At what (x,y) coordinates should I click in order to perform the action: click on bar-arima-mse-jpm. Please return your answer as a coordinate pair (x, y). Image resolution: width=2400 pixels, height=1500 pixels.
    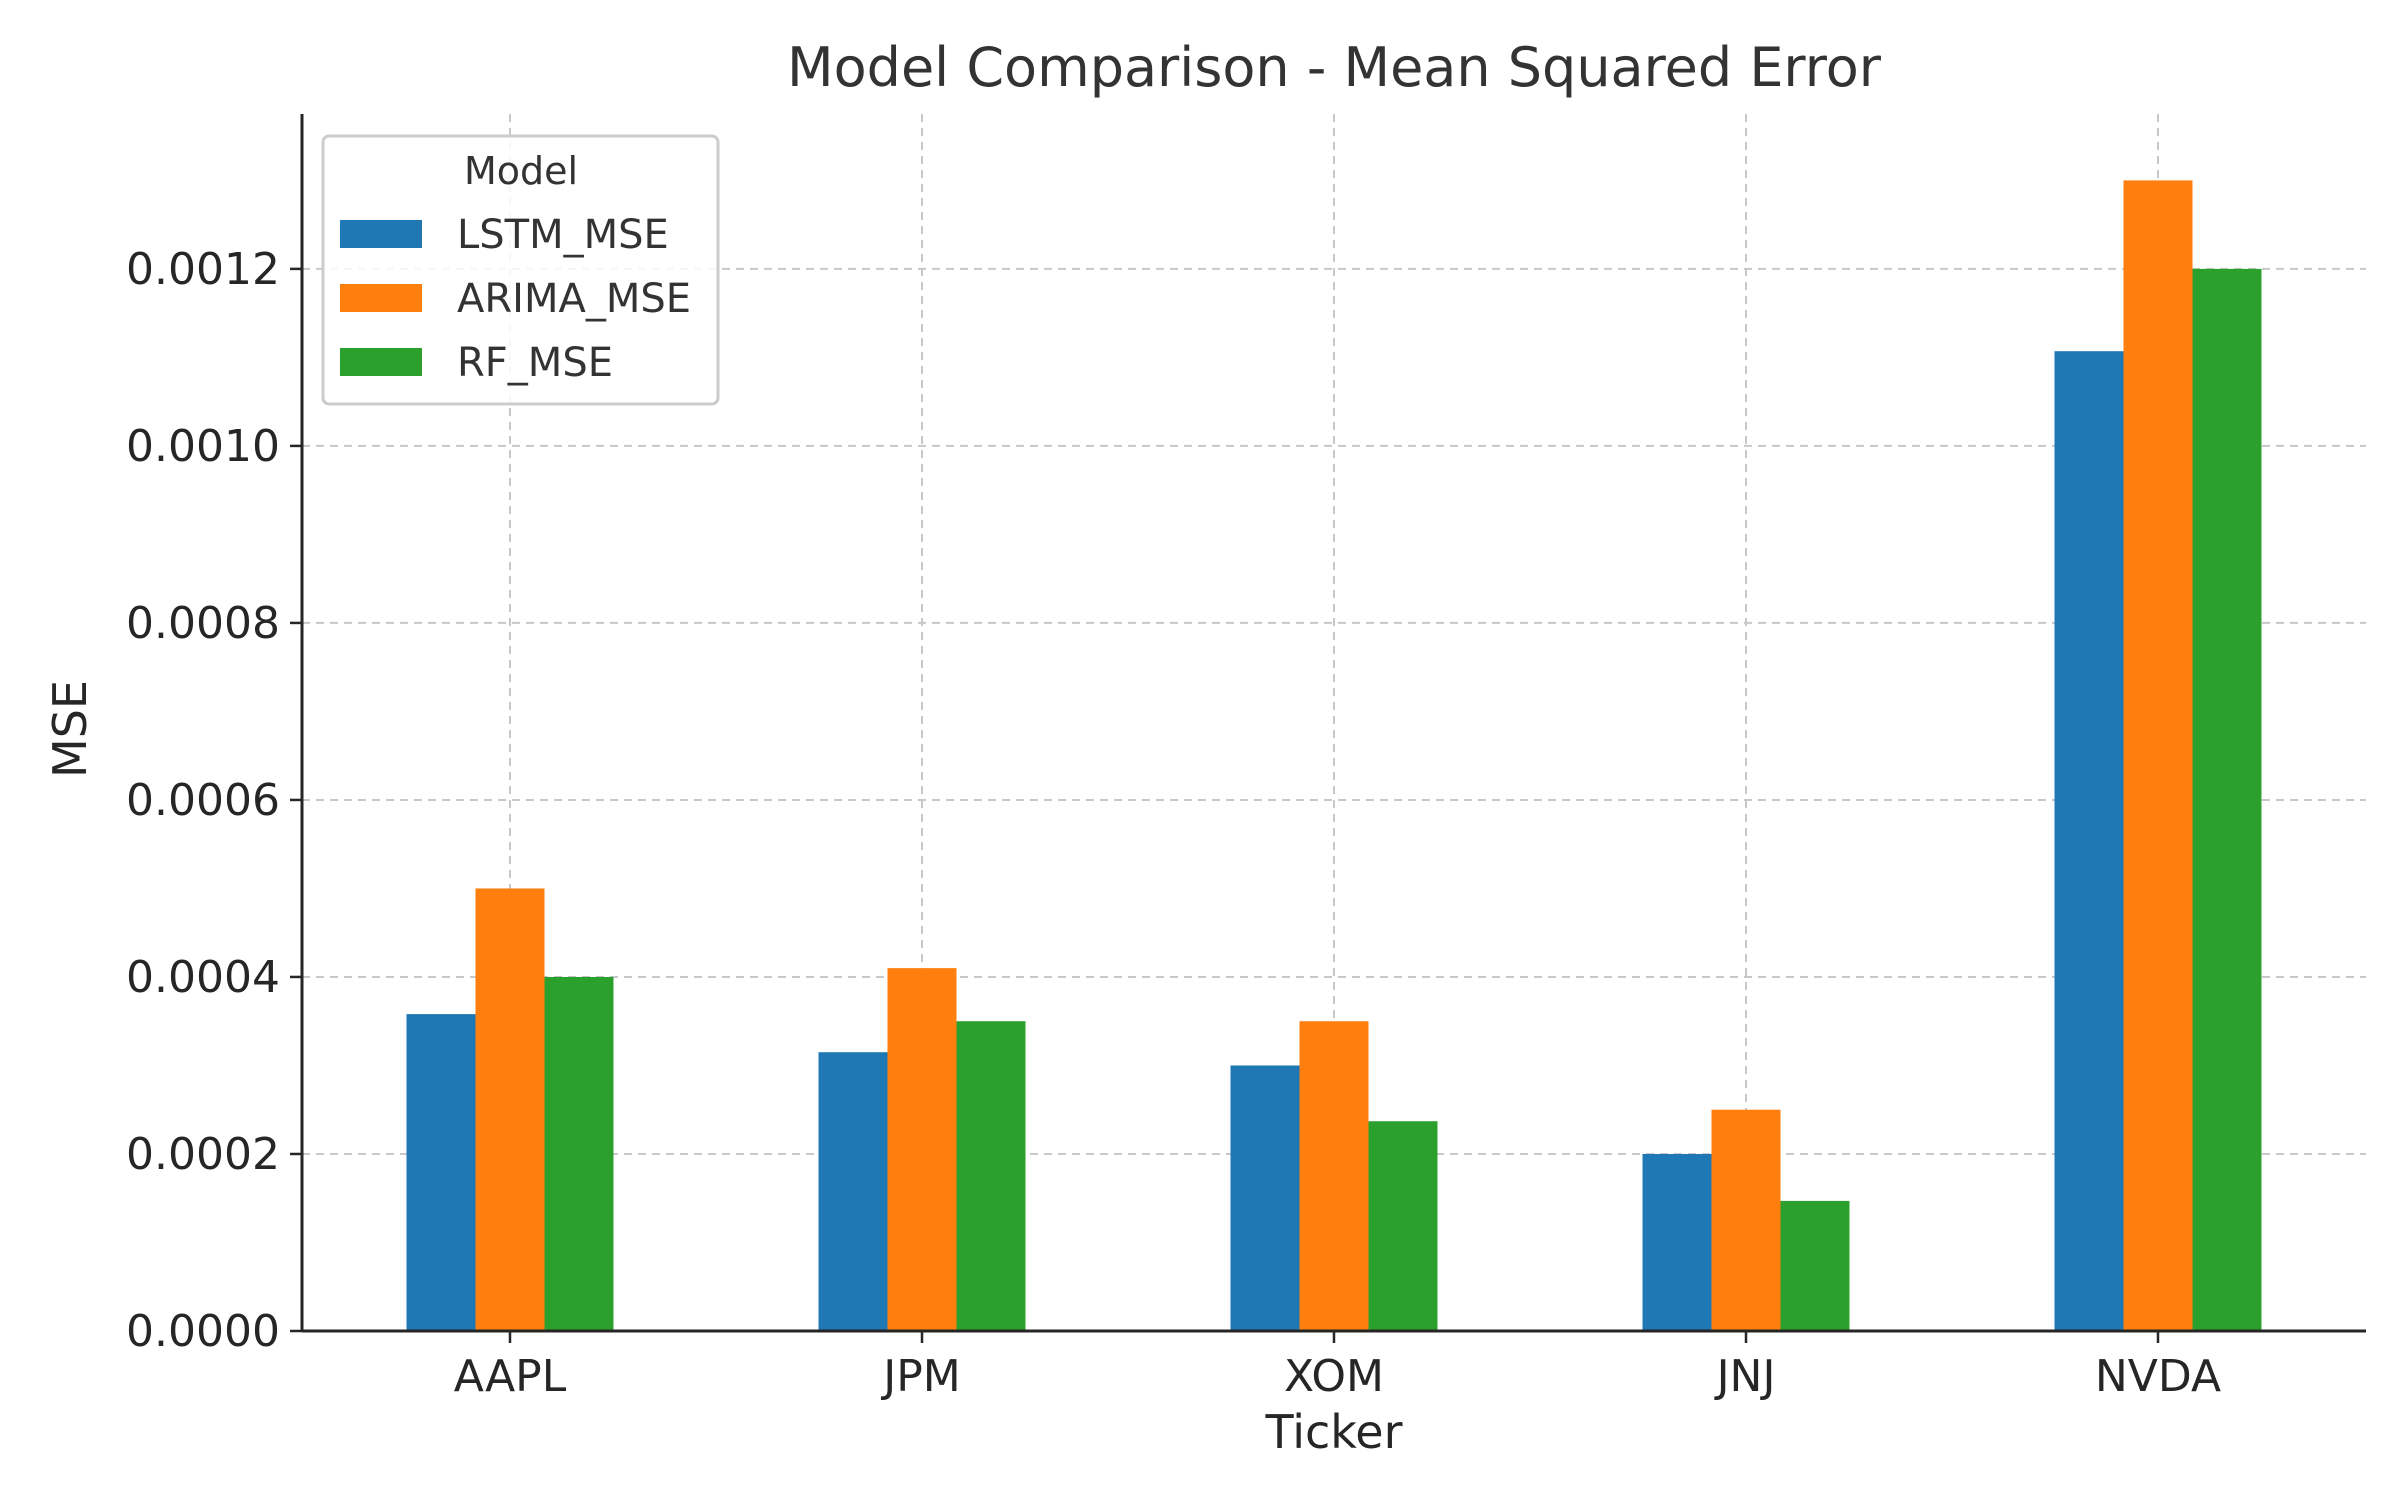
    Looking at the image, I should click on (922, 1149).